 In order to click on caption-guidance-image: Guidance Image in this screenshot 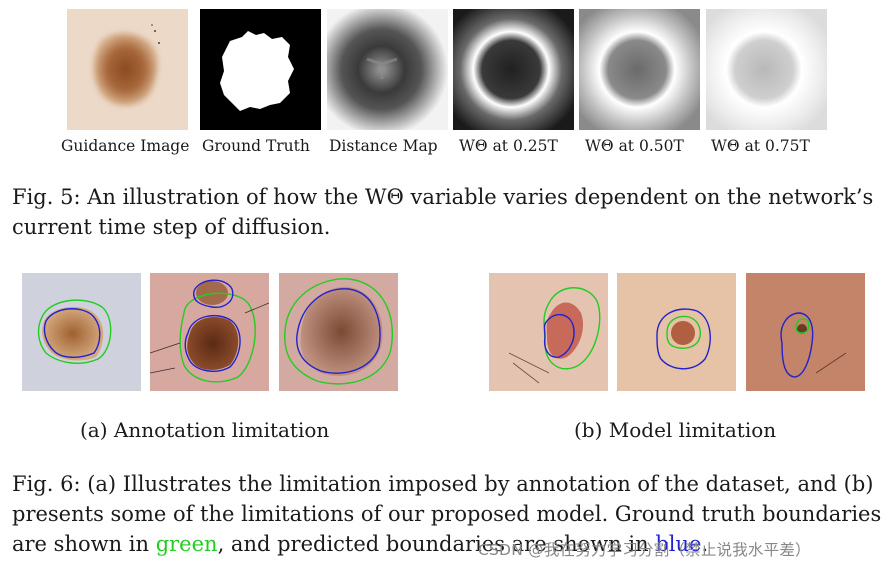, I will do `click(125, 146)`.